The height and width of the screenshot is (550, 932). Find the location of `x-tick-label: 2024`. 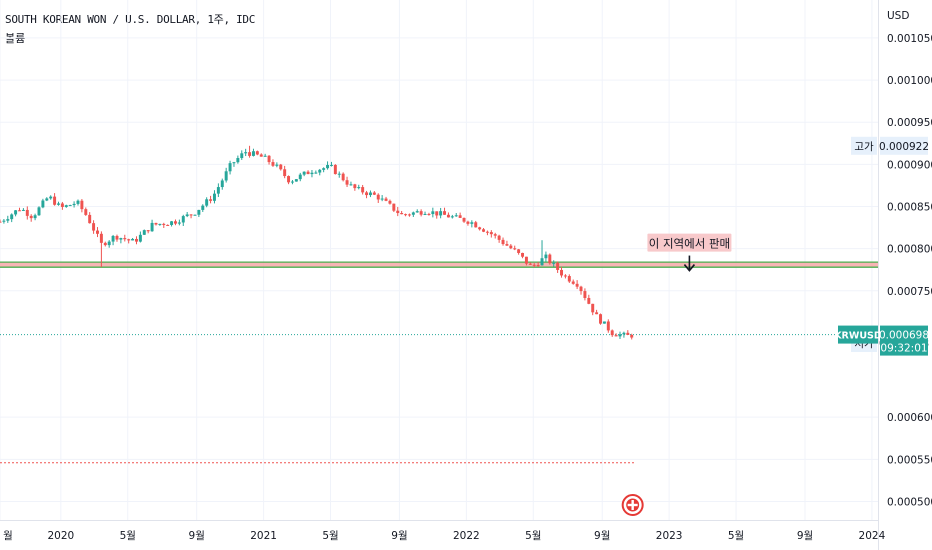

x-tick-label: 2024 is located at coordinates (872, 536).